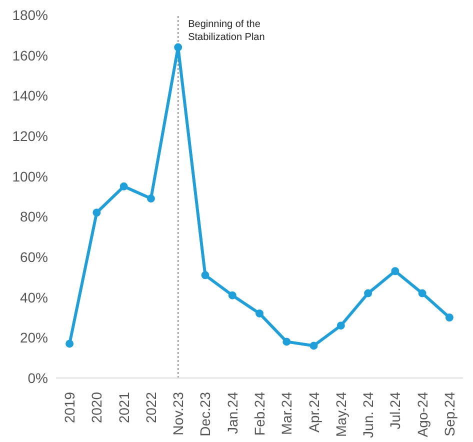  Describe the element at coordinates (34, 297) in the screenshot. I see `y-tick-label: 40%` at that location.